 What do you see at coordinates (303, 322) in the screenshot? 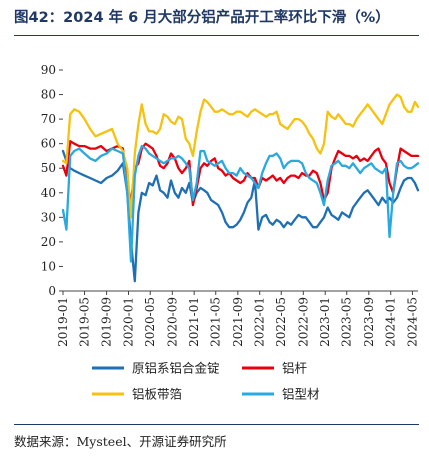
I see `x-tick-label: 2022-09` at bounding box center [303, 322].